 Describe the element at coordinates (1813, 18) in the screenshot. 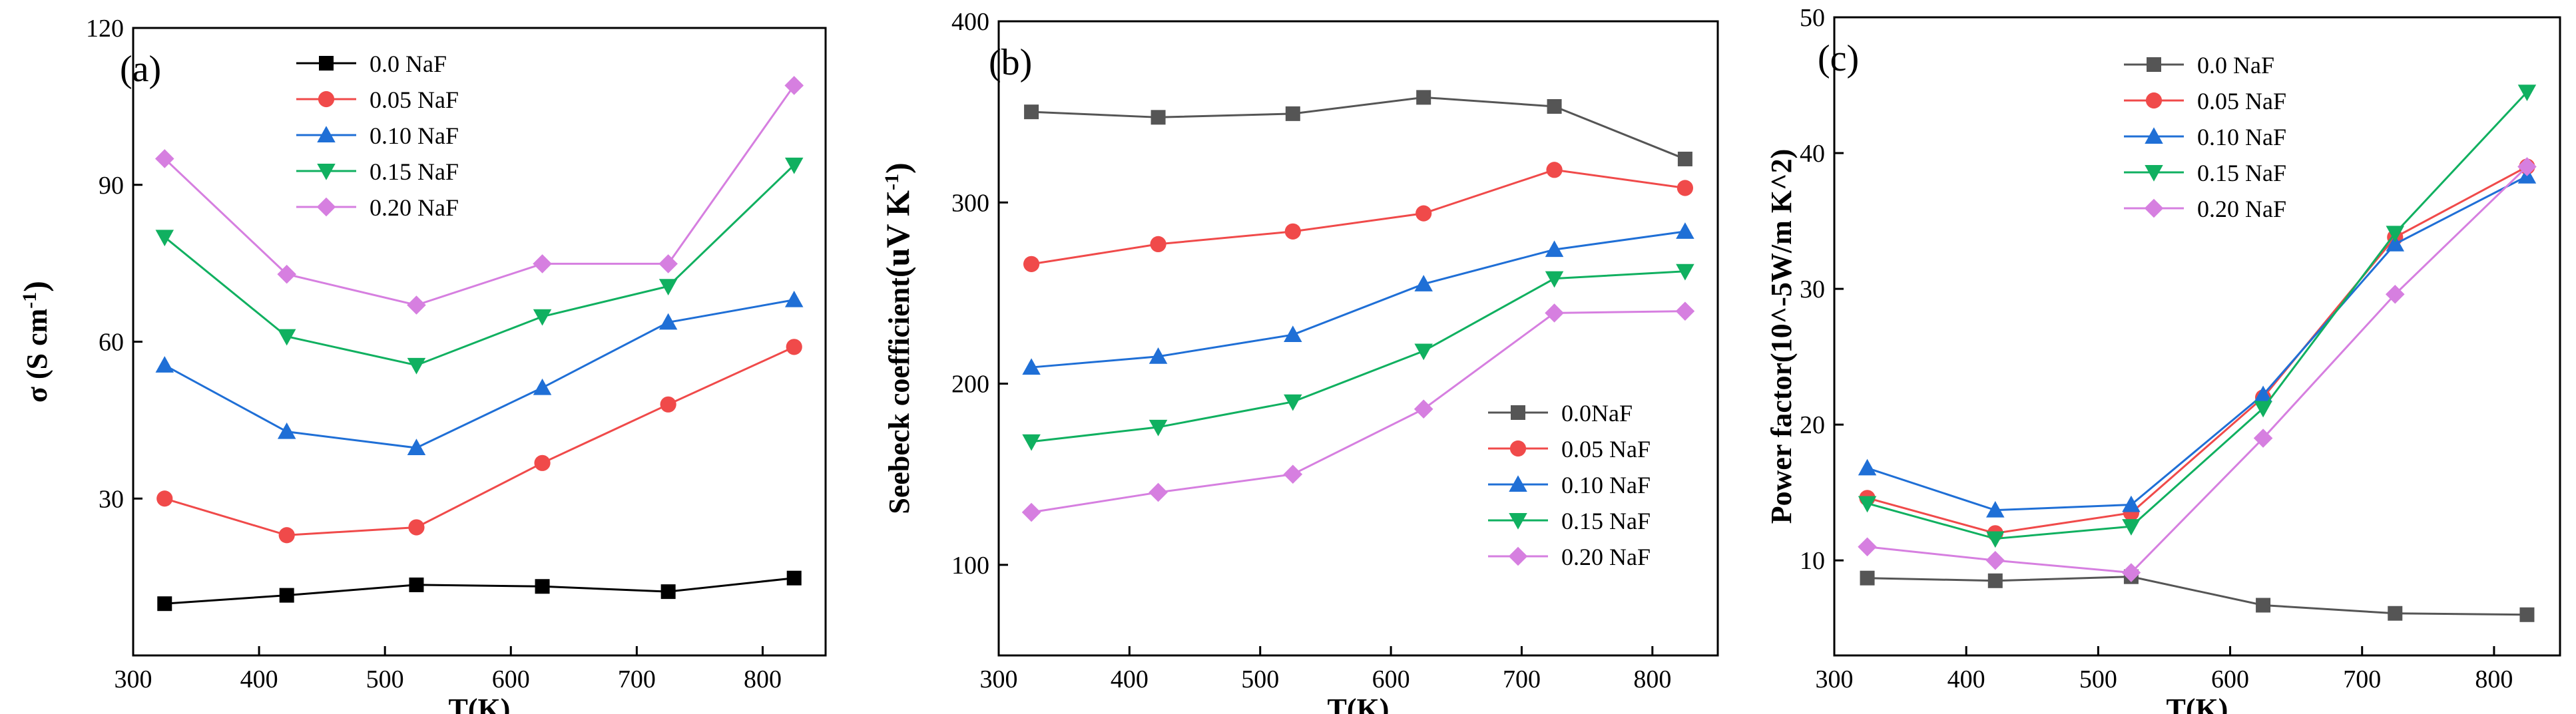

I see `y-tick-label: 50` at that location.